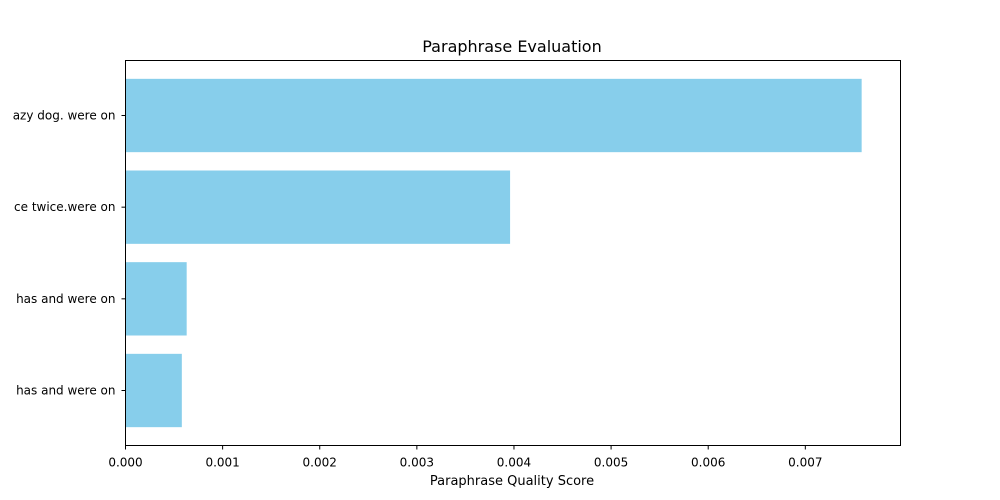  I want to click on x-tick-label: 0.004, so click(514, 463).